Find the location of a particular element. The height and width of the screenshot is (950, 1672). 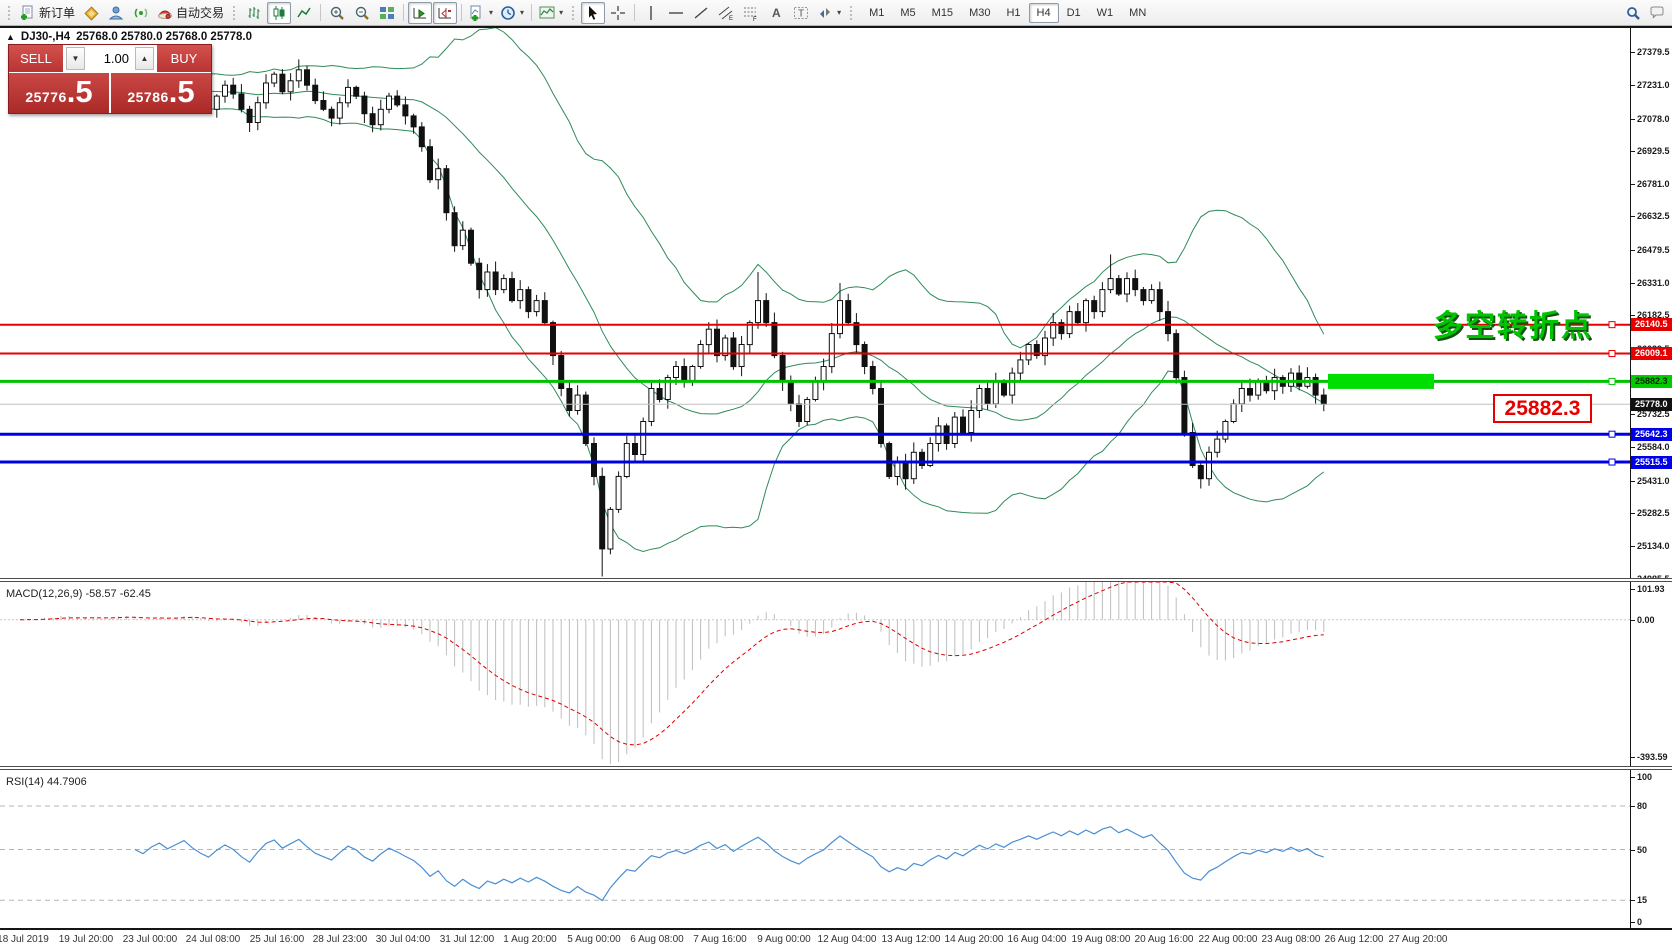

zoom-in-button is located at coordinates (337, 13).